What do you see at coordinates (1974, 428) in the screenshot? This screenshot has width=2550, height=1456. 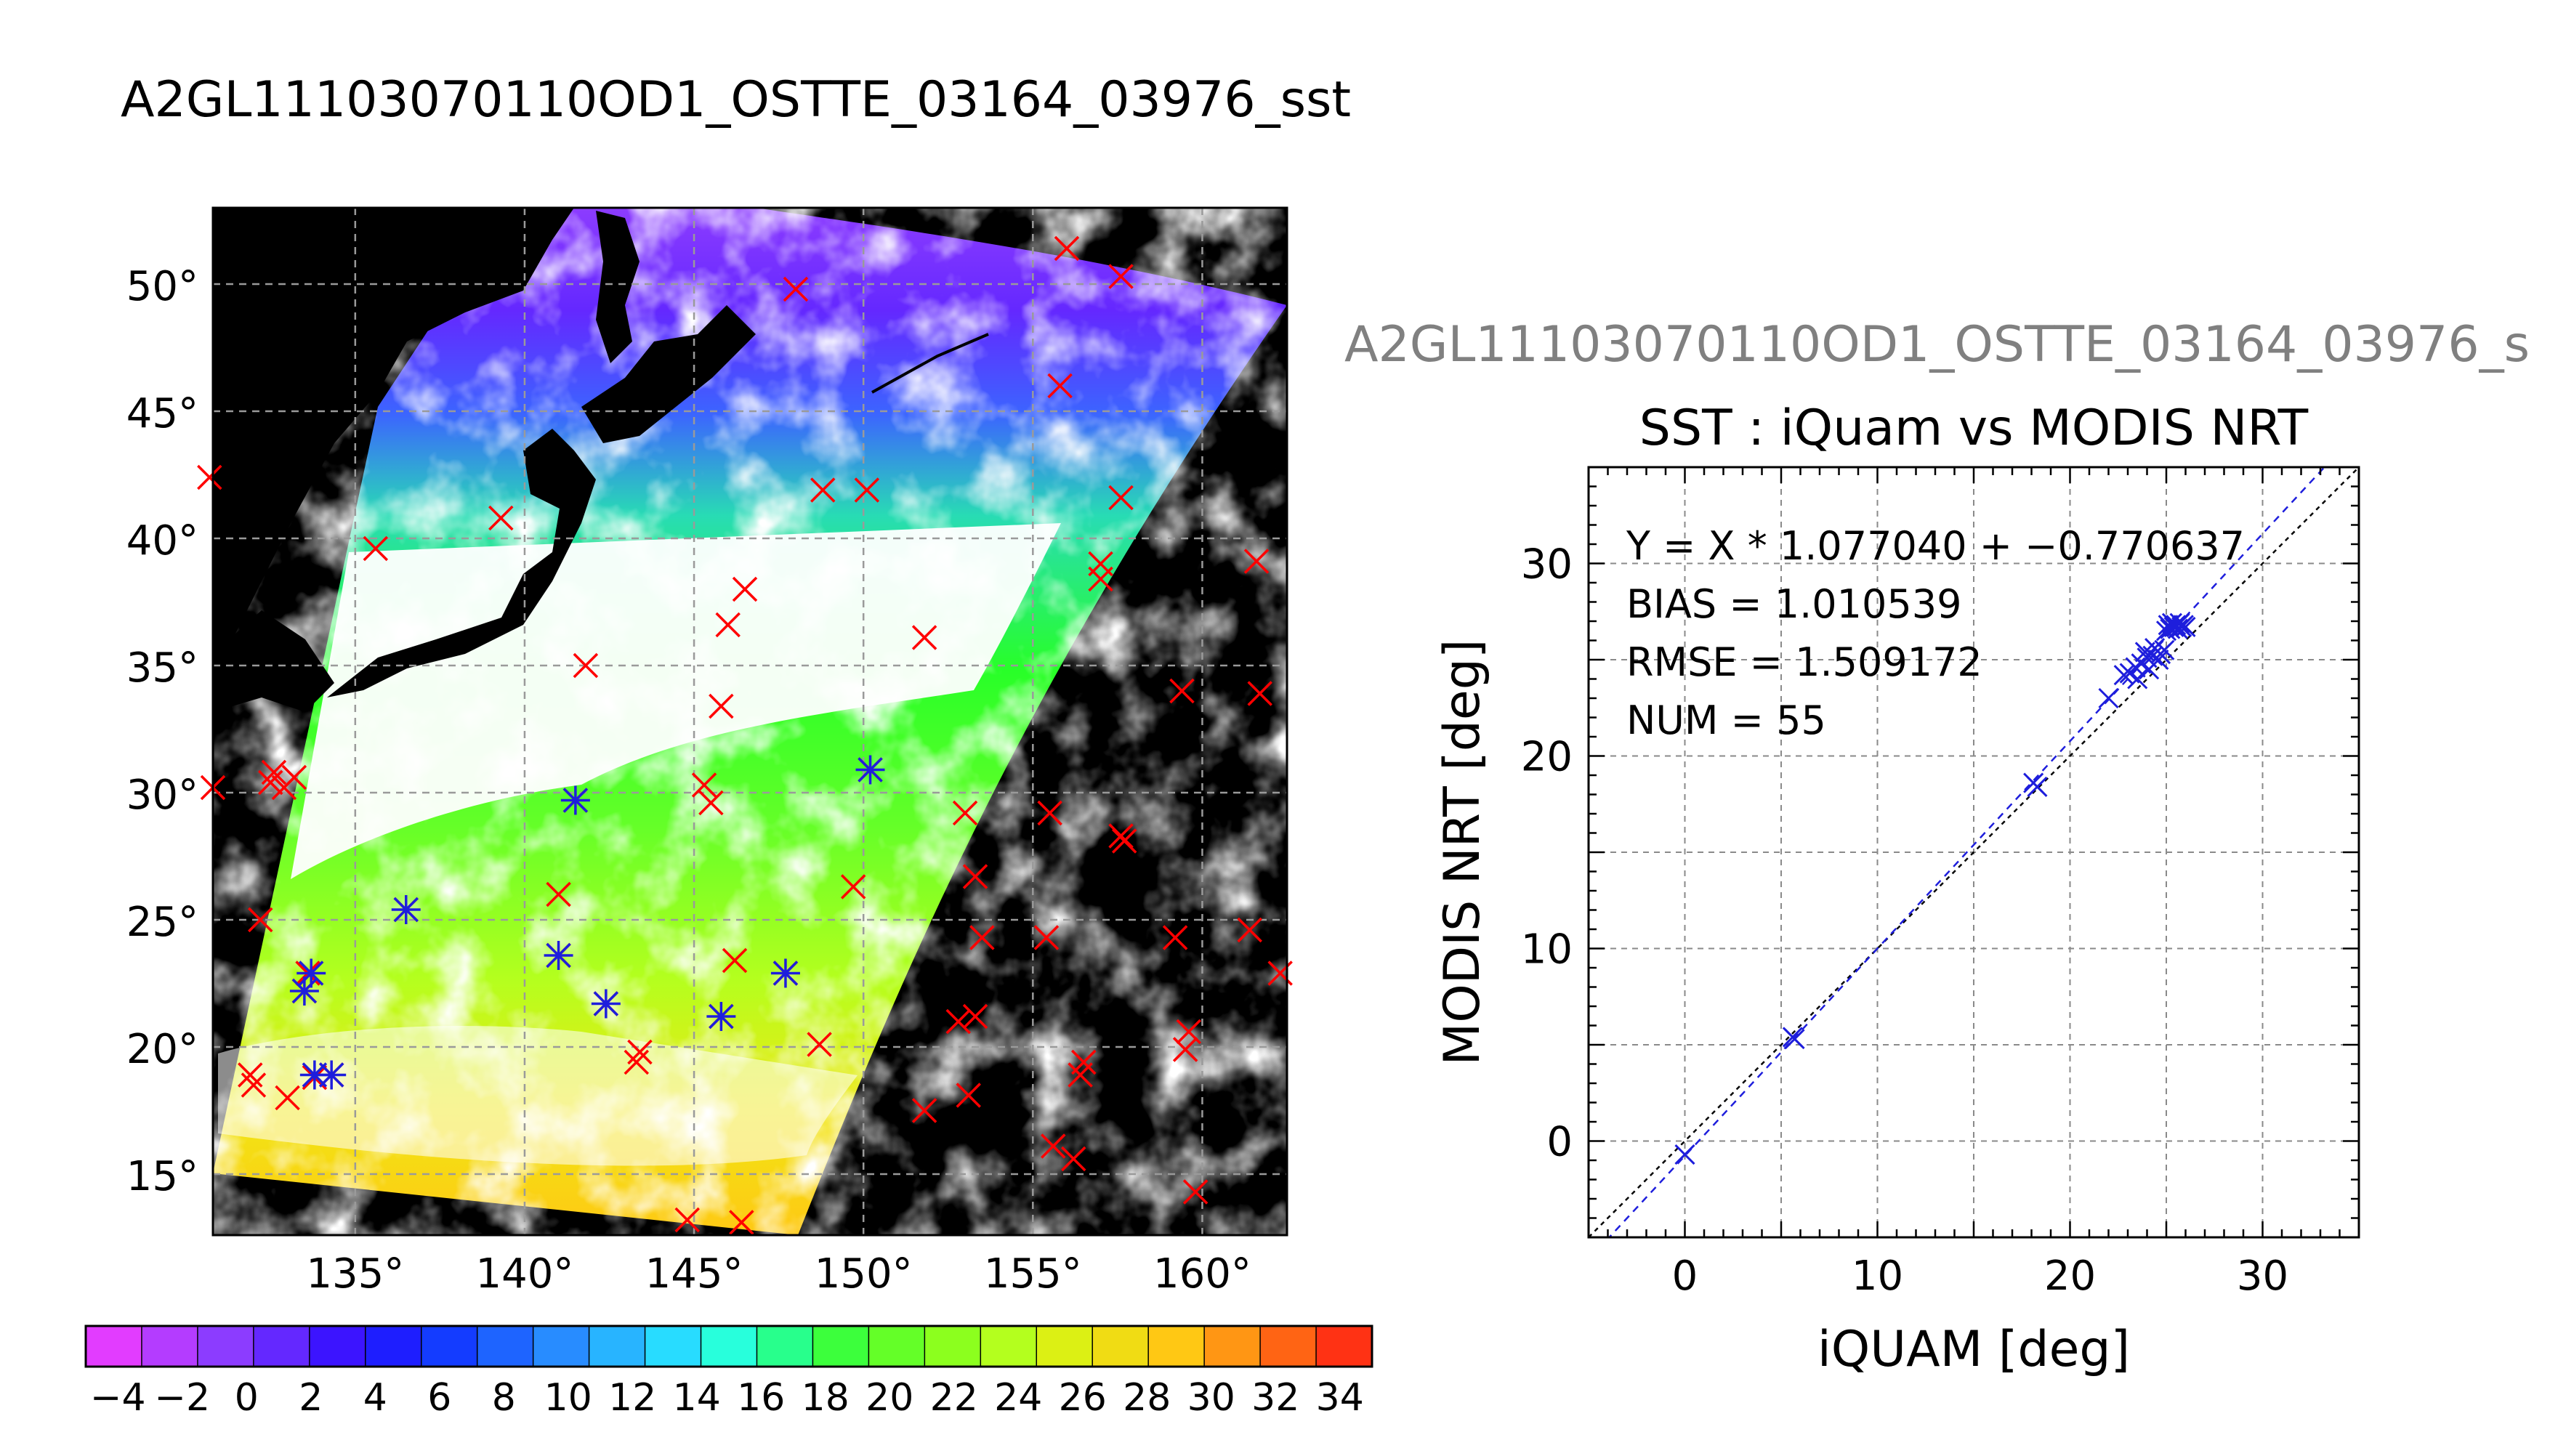 I see `scatter-title: SST : iQuam vs MODIS NRT` at bounding box center [1974, 428].